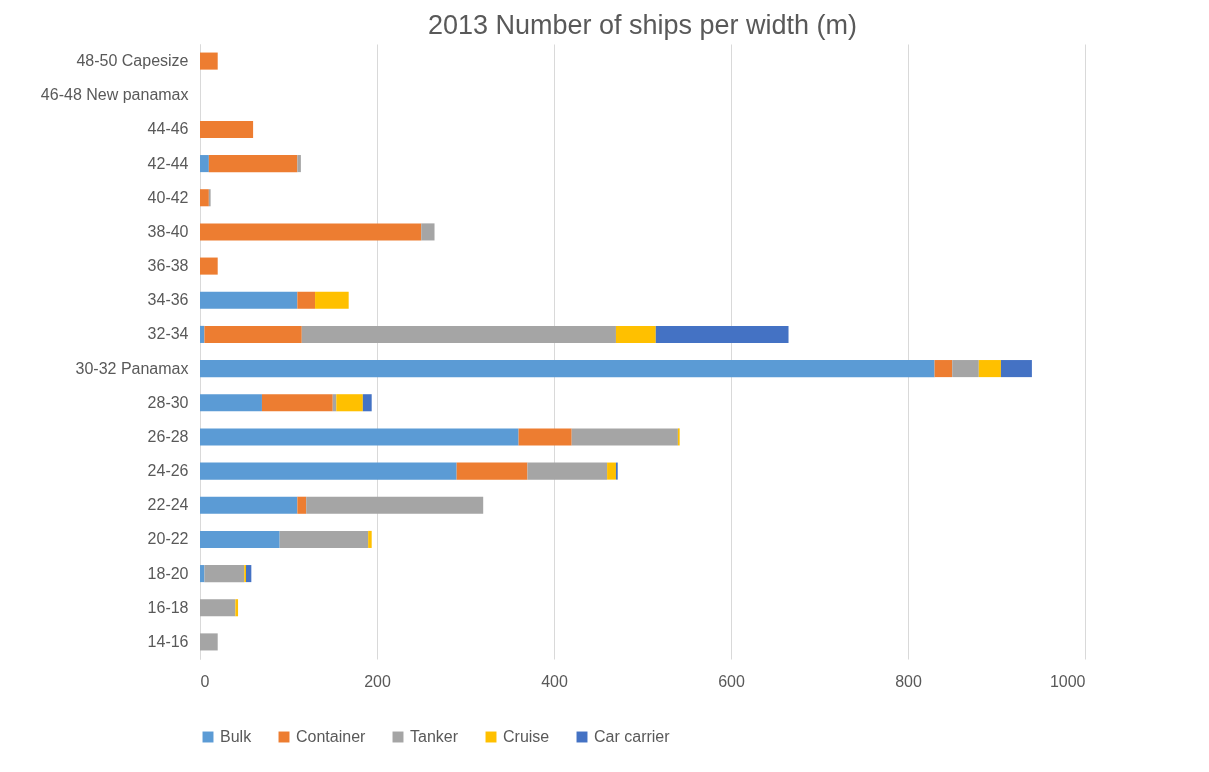  Describe the element at coordinates (168, 641) in the screenshot. I see `y-tick-label: 14-16` at that location.